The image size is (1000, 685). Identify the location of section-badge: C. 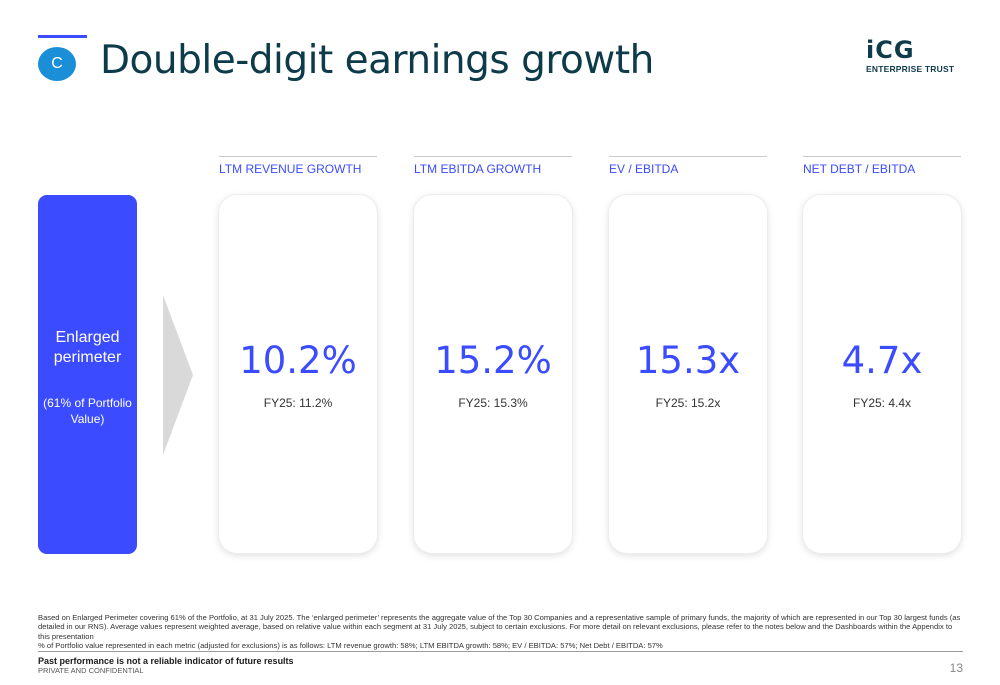
(57, 64).